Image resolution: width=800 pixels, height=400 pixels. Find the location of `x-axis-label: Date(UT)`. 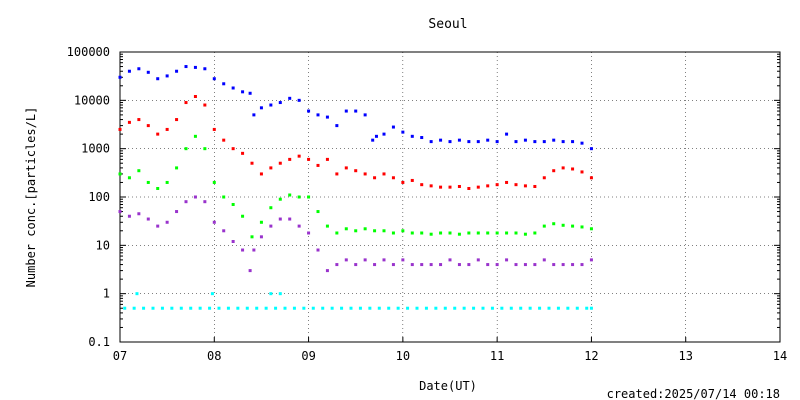

x-axis-label: Date(UT) is located at coordinates (448, 386).